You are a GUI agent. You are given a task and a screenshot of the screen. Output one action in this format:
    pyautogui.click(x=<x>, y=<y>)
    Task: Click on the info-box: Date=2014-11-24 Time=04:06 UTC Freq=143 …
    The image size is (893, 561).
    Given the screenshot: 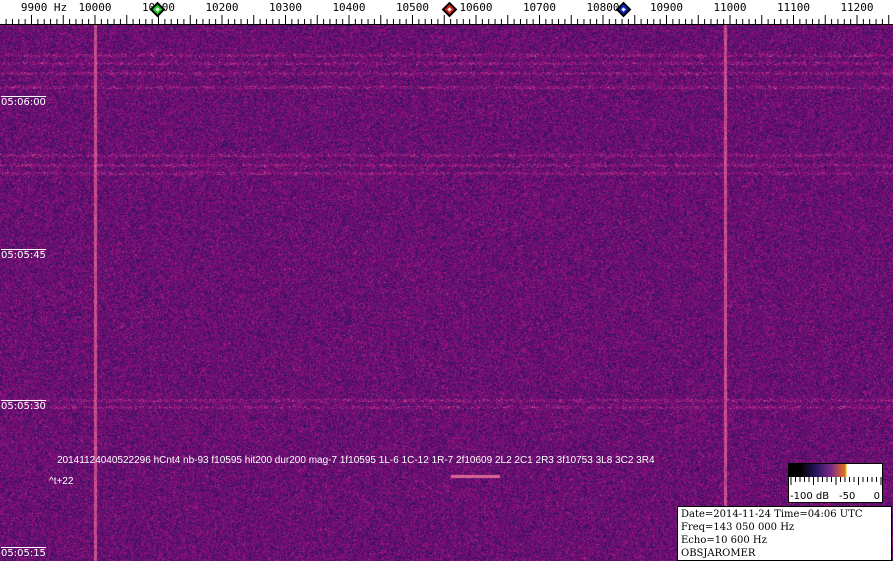 What is the action you would take?
    pyautogui.click(x=784, y=533)
    